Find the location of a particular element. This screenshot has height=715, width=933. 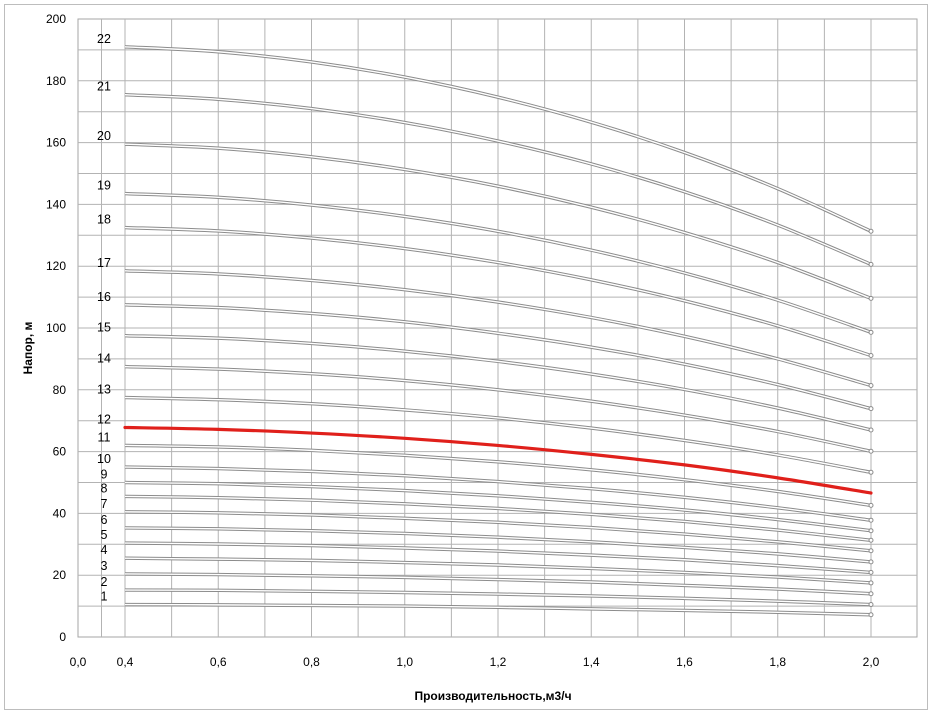

curve-6-inner is located at coordinates (498, 545).